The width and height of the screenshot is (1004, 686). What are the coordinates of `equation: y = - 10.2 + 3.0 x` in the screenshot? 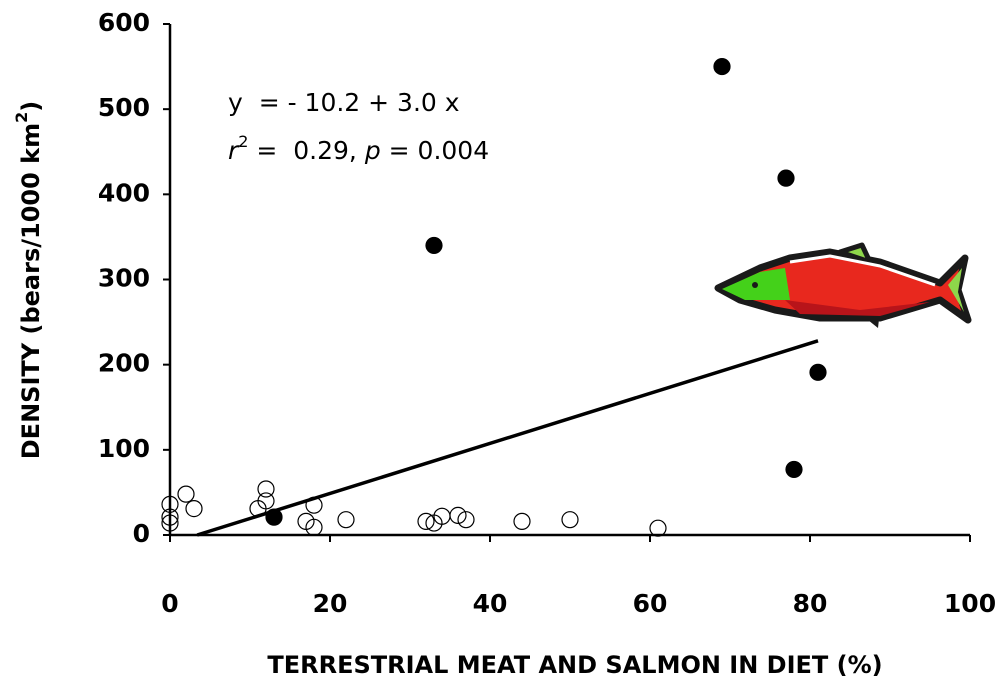 It's located at (344, 102).